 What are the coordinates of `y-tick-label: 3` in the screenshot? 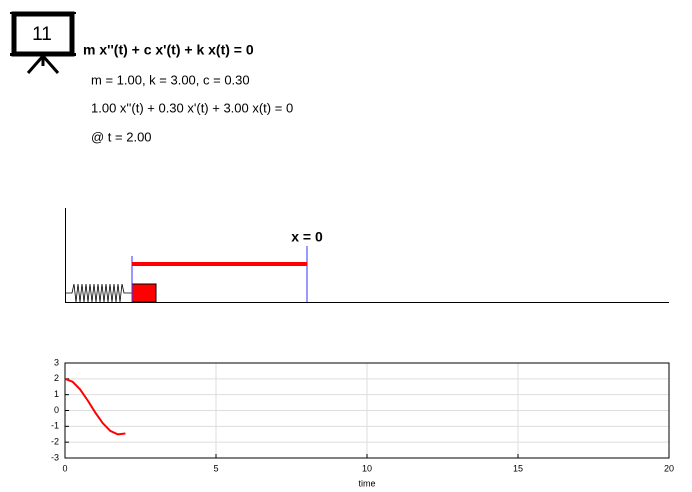 It's located at (56, 362).